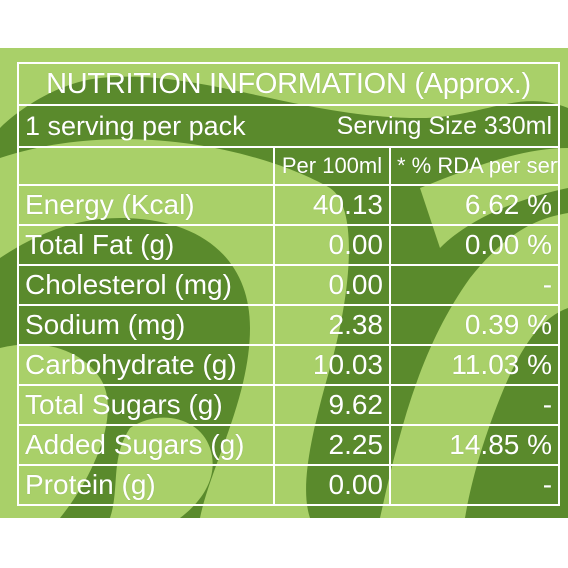 The image size is (568, 568). I want to click on rda-value: 6.62 %, so click(474, 205).